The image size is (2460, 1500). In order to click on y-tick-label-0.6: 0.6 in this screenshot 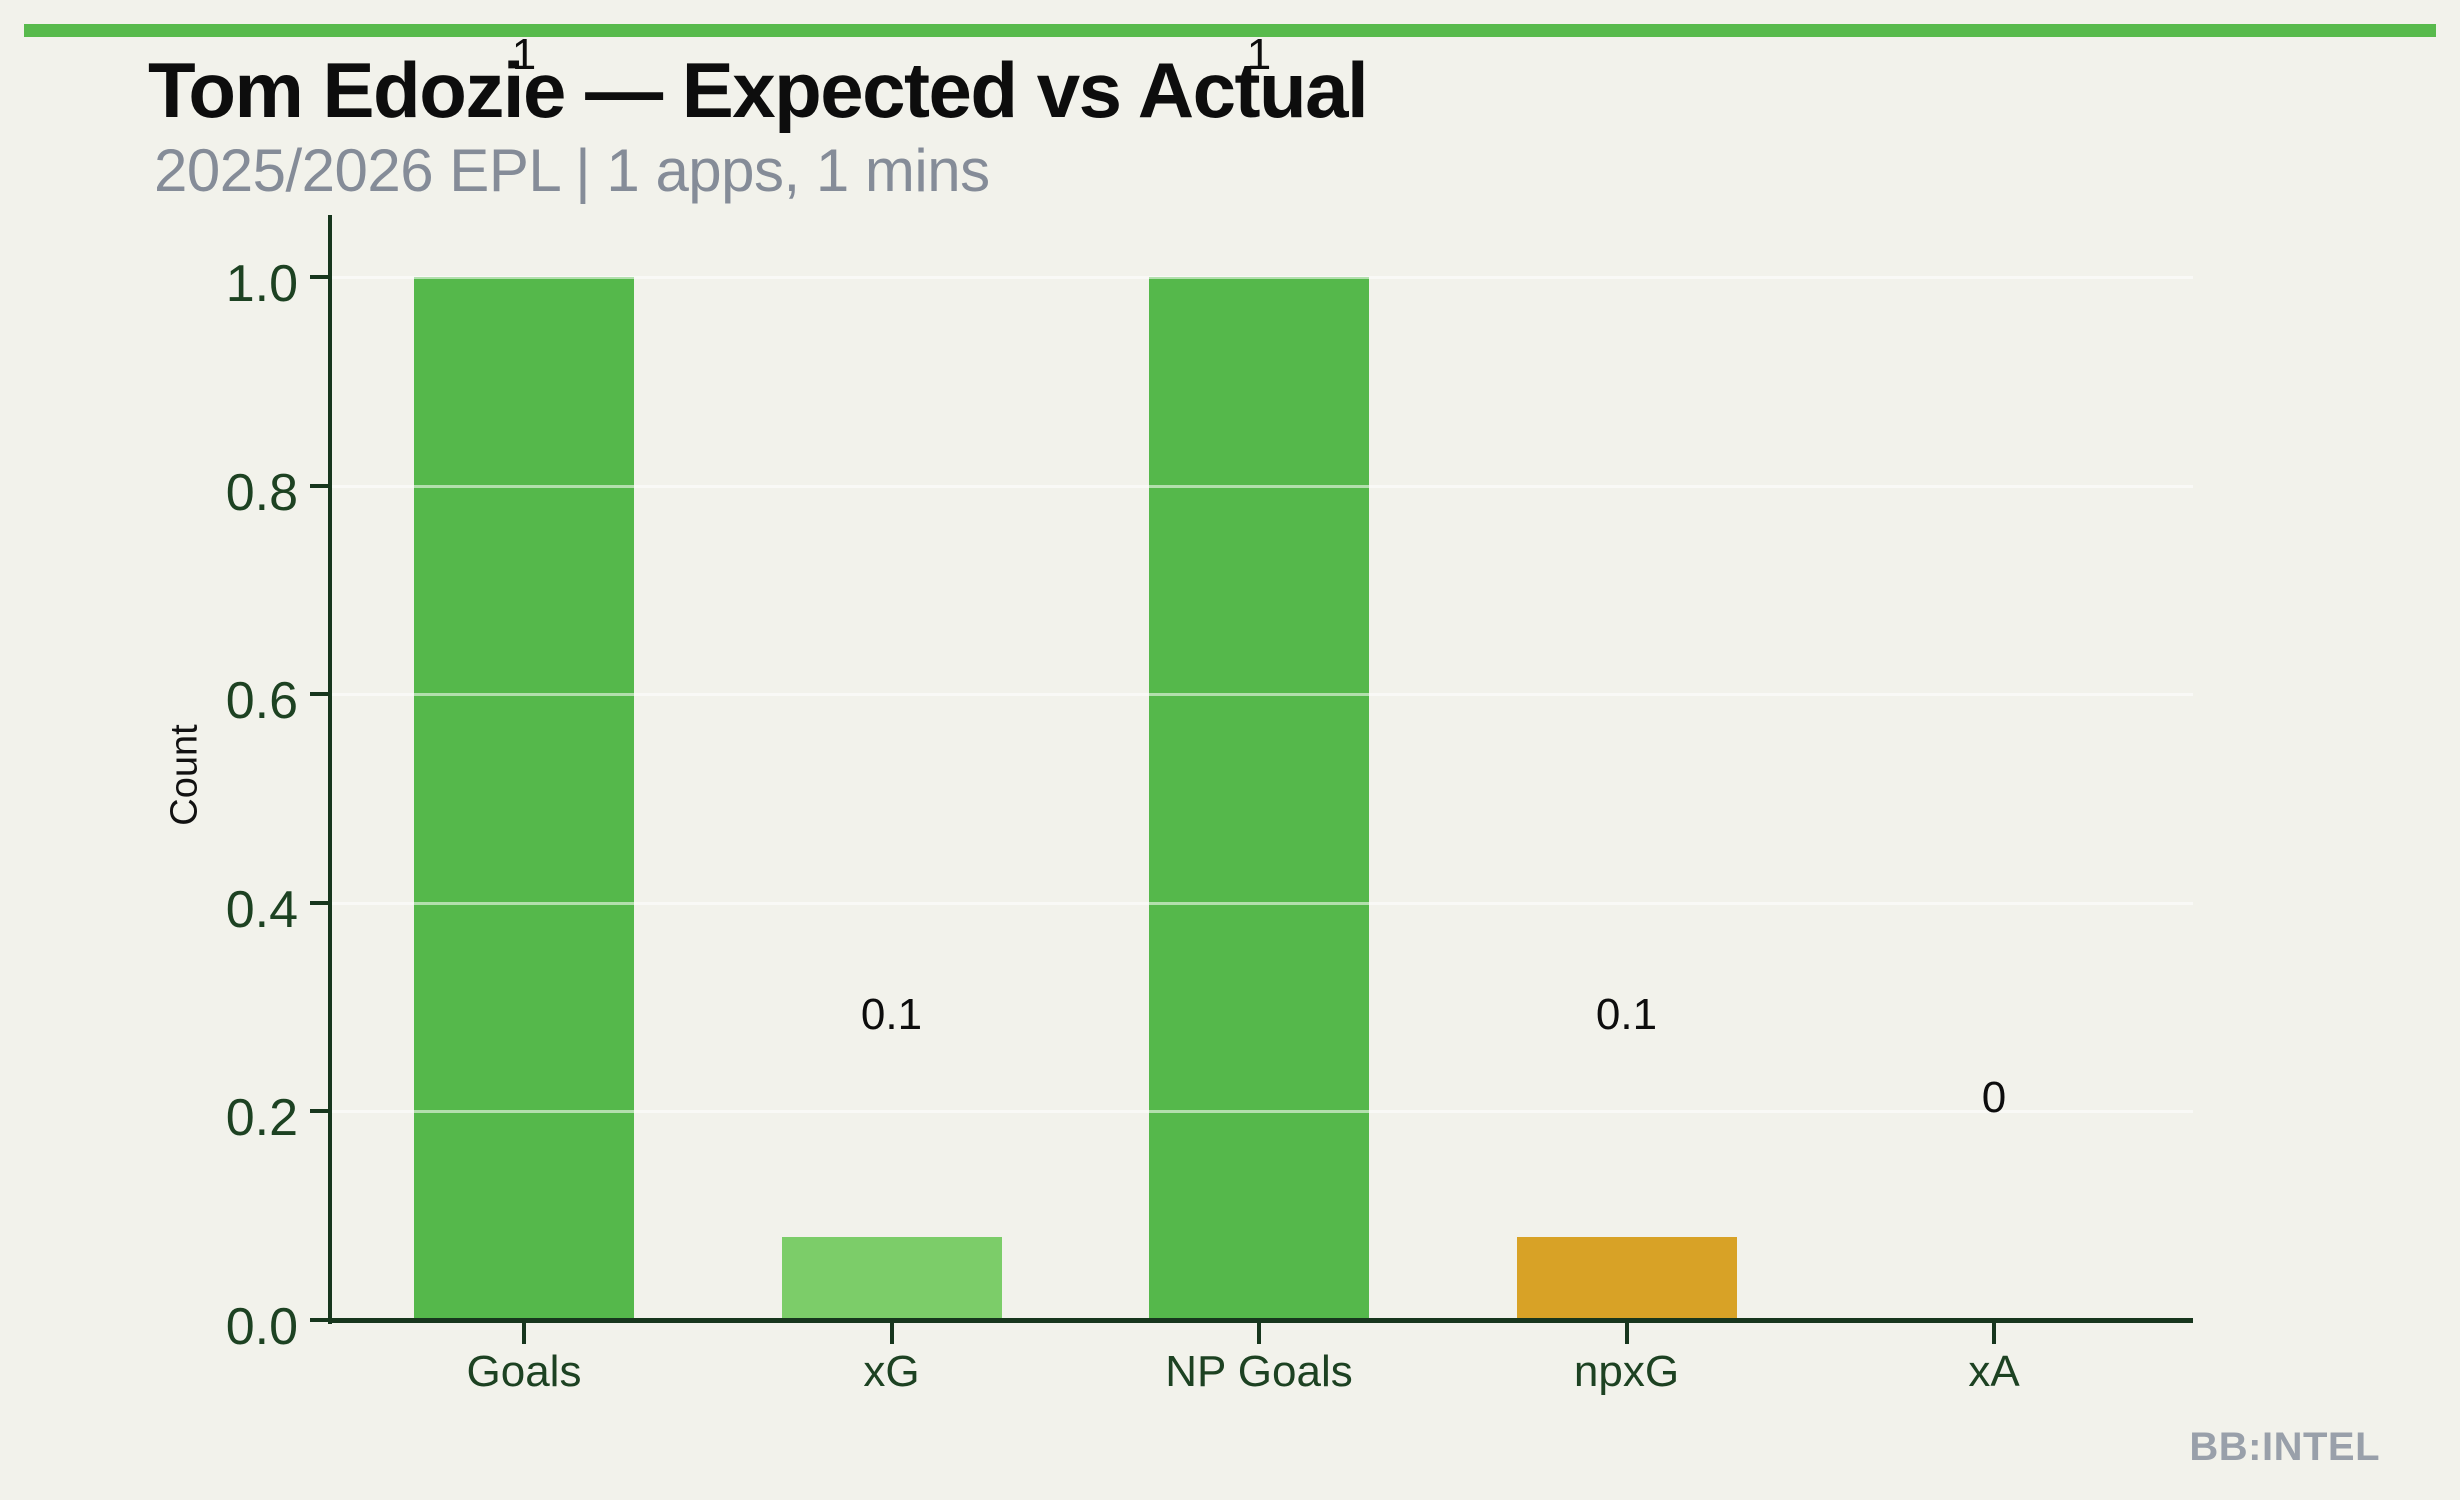, I will do `click(261, 701)`.